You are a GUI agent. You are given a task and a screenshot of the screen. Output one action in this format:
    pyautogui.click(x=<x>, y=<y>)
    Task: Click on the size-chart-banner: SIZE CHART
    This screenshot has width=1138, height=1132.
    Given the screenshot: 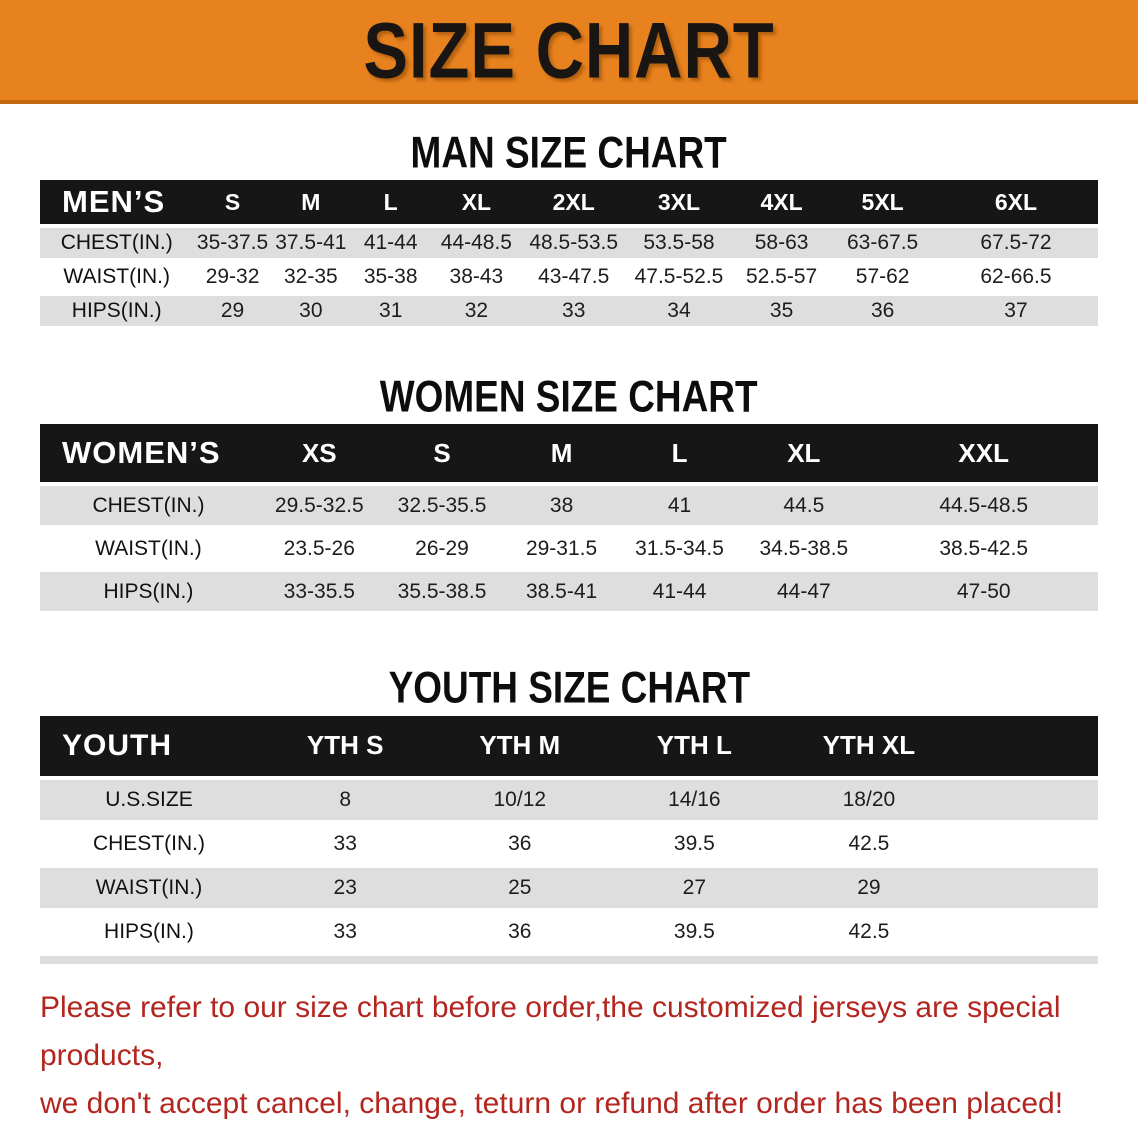 What is the action you would take?
    pyautogui.click(x=569, y=52)
    